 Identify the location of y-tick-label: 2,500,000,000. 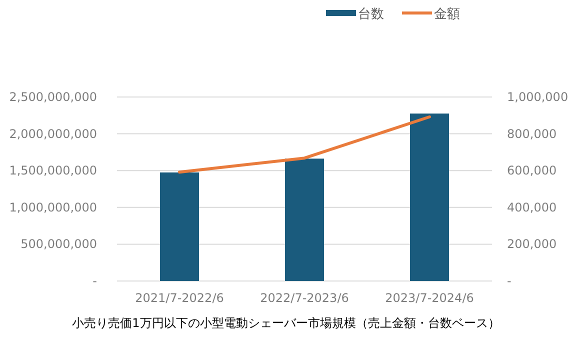
(53, 97).